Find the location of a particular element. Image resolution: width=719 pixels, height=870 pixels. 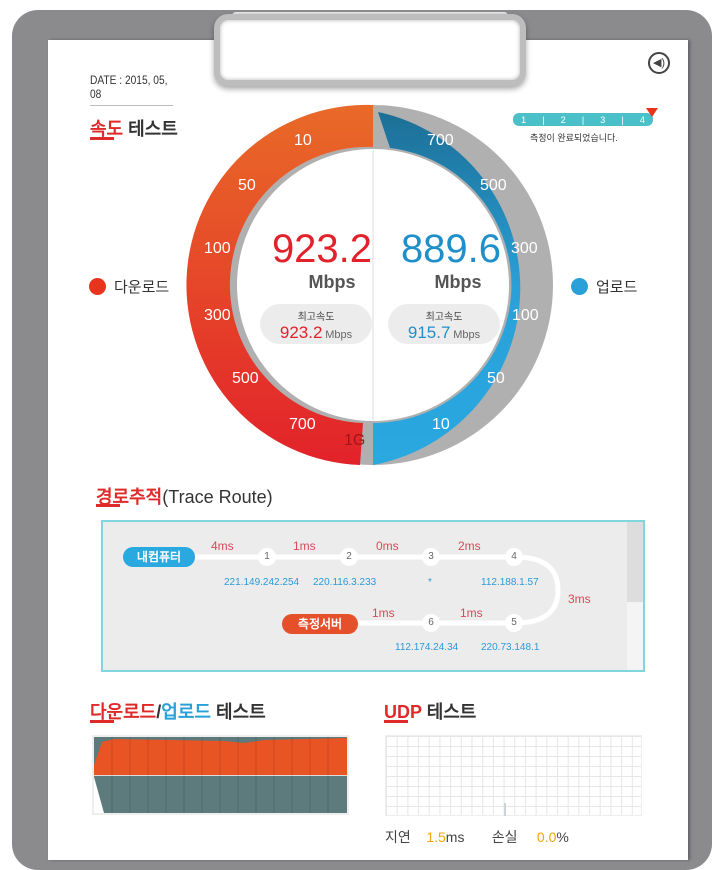

hop-latency: 0ms is located at coordinates (387, 546).